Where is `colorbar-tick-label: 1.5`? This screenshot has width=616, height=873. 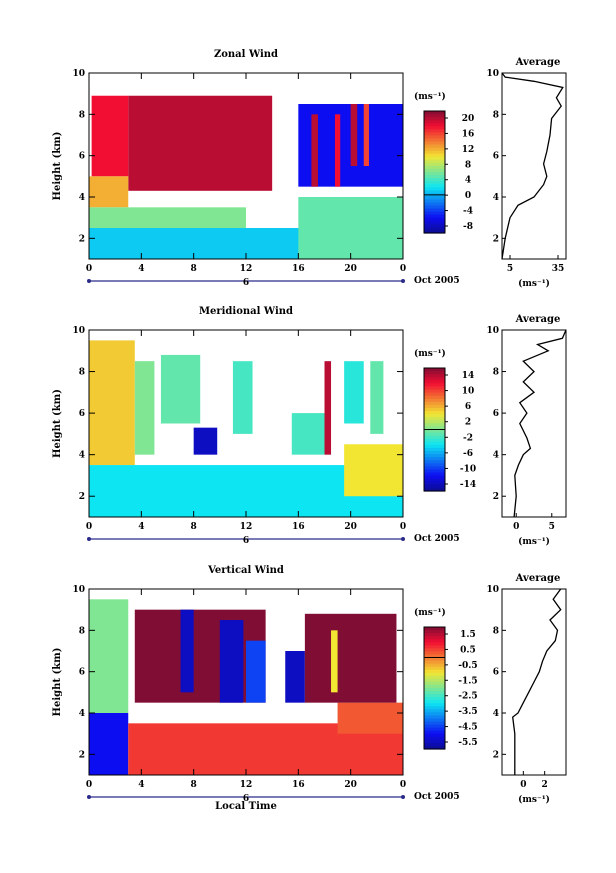
colorbar-tick-label: 1.5 is located at coordinates (468, 635).